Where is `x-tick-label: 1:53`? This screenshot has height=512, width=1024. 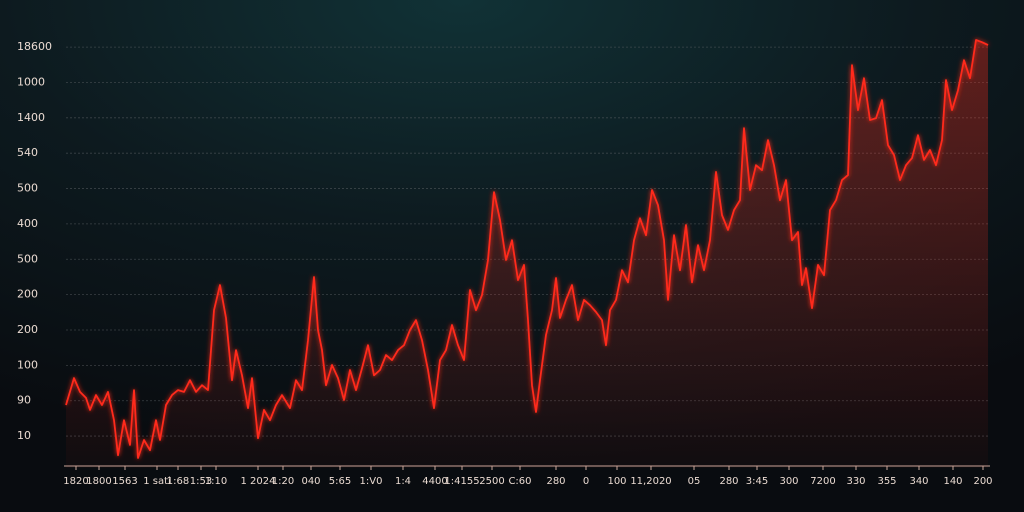
x-tick-label: 1:53 is located at coordinates (201, 481).